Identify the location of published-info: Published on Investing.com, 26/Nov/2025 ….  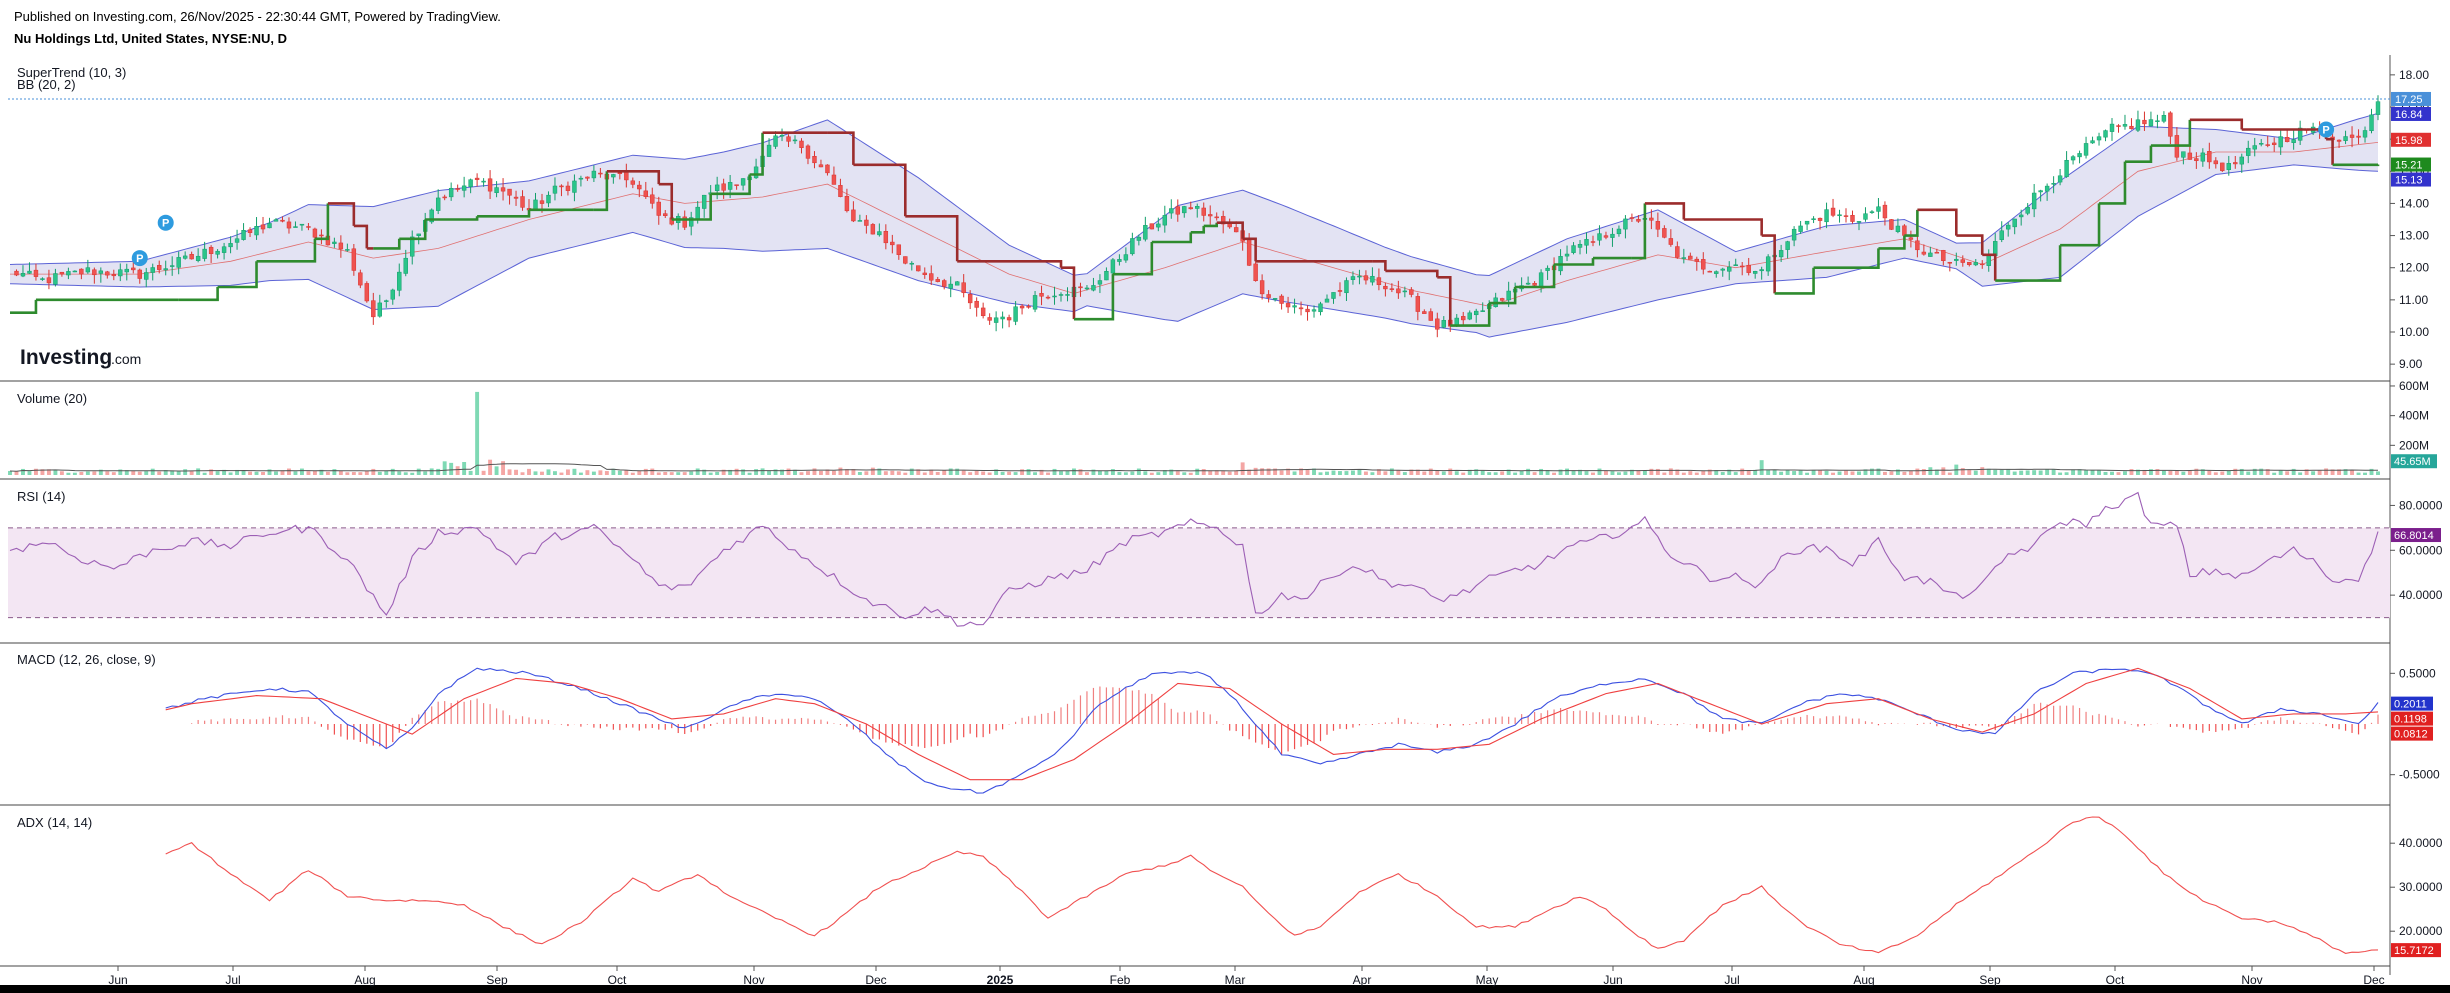
(257, 16).